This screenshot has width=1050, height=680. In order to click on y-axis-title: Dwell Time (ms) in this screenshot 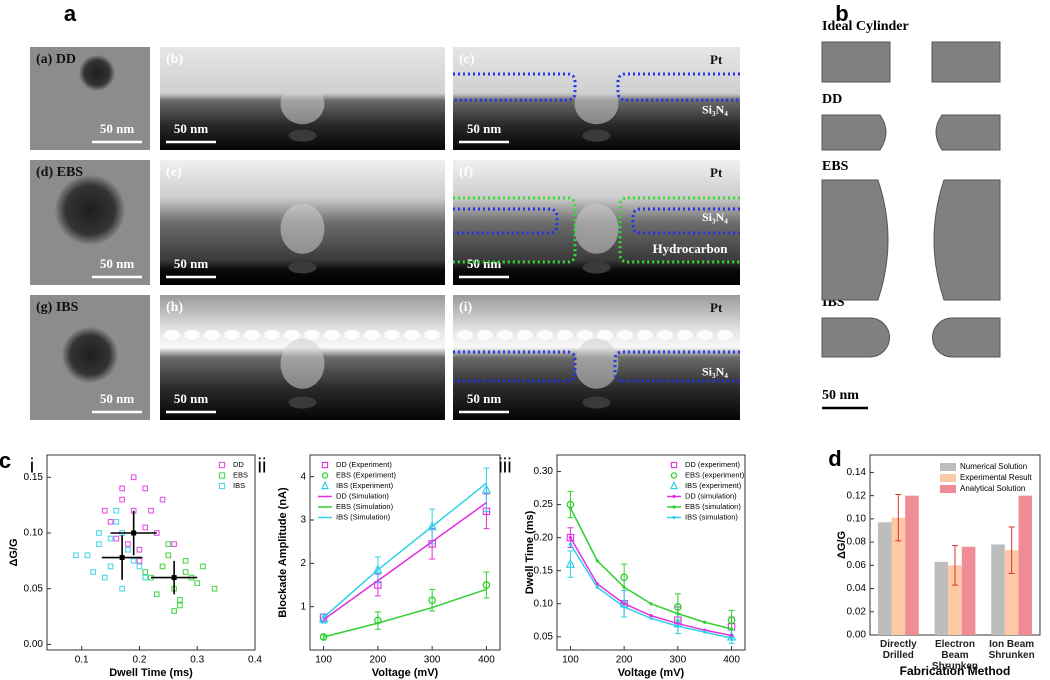, I will do `click(530, 552)`.